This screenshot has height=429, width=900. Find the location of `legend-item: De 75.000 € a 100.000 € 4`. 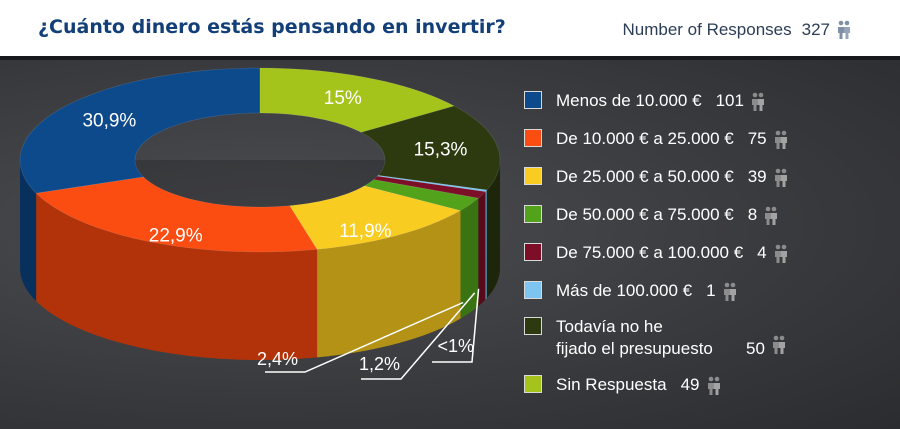

legend-item: De 75.000 € a 100.000 € 4 is located at coordinates (656, 255).